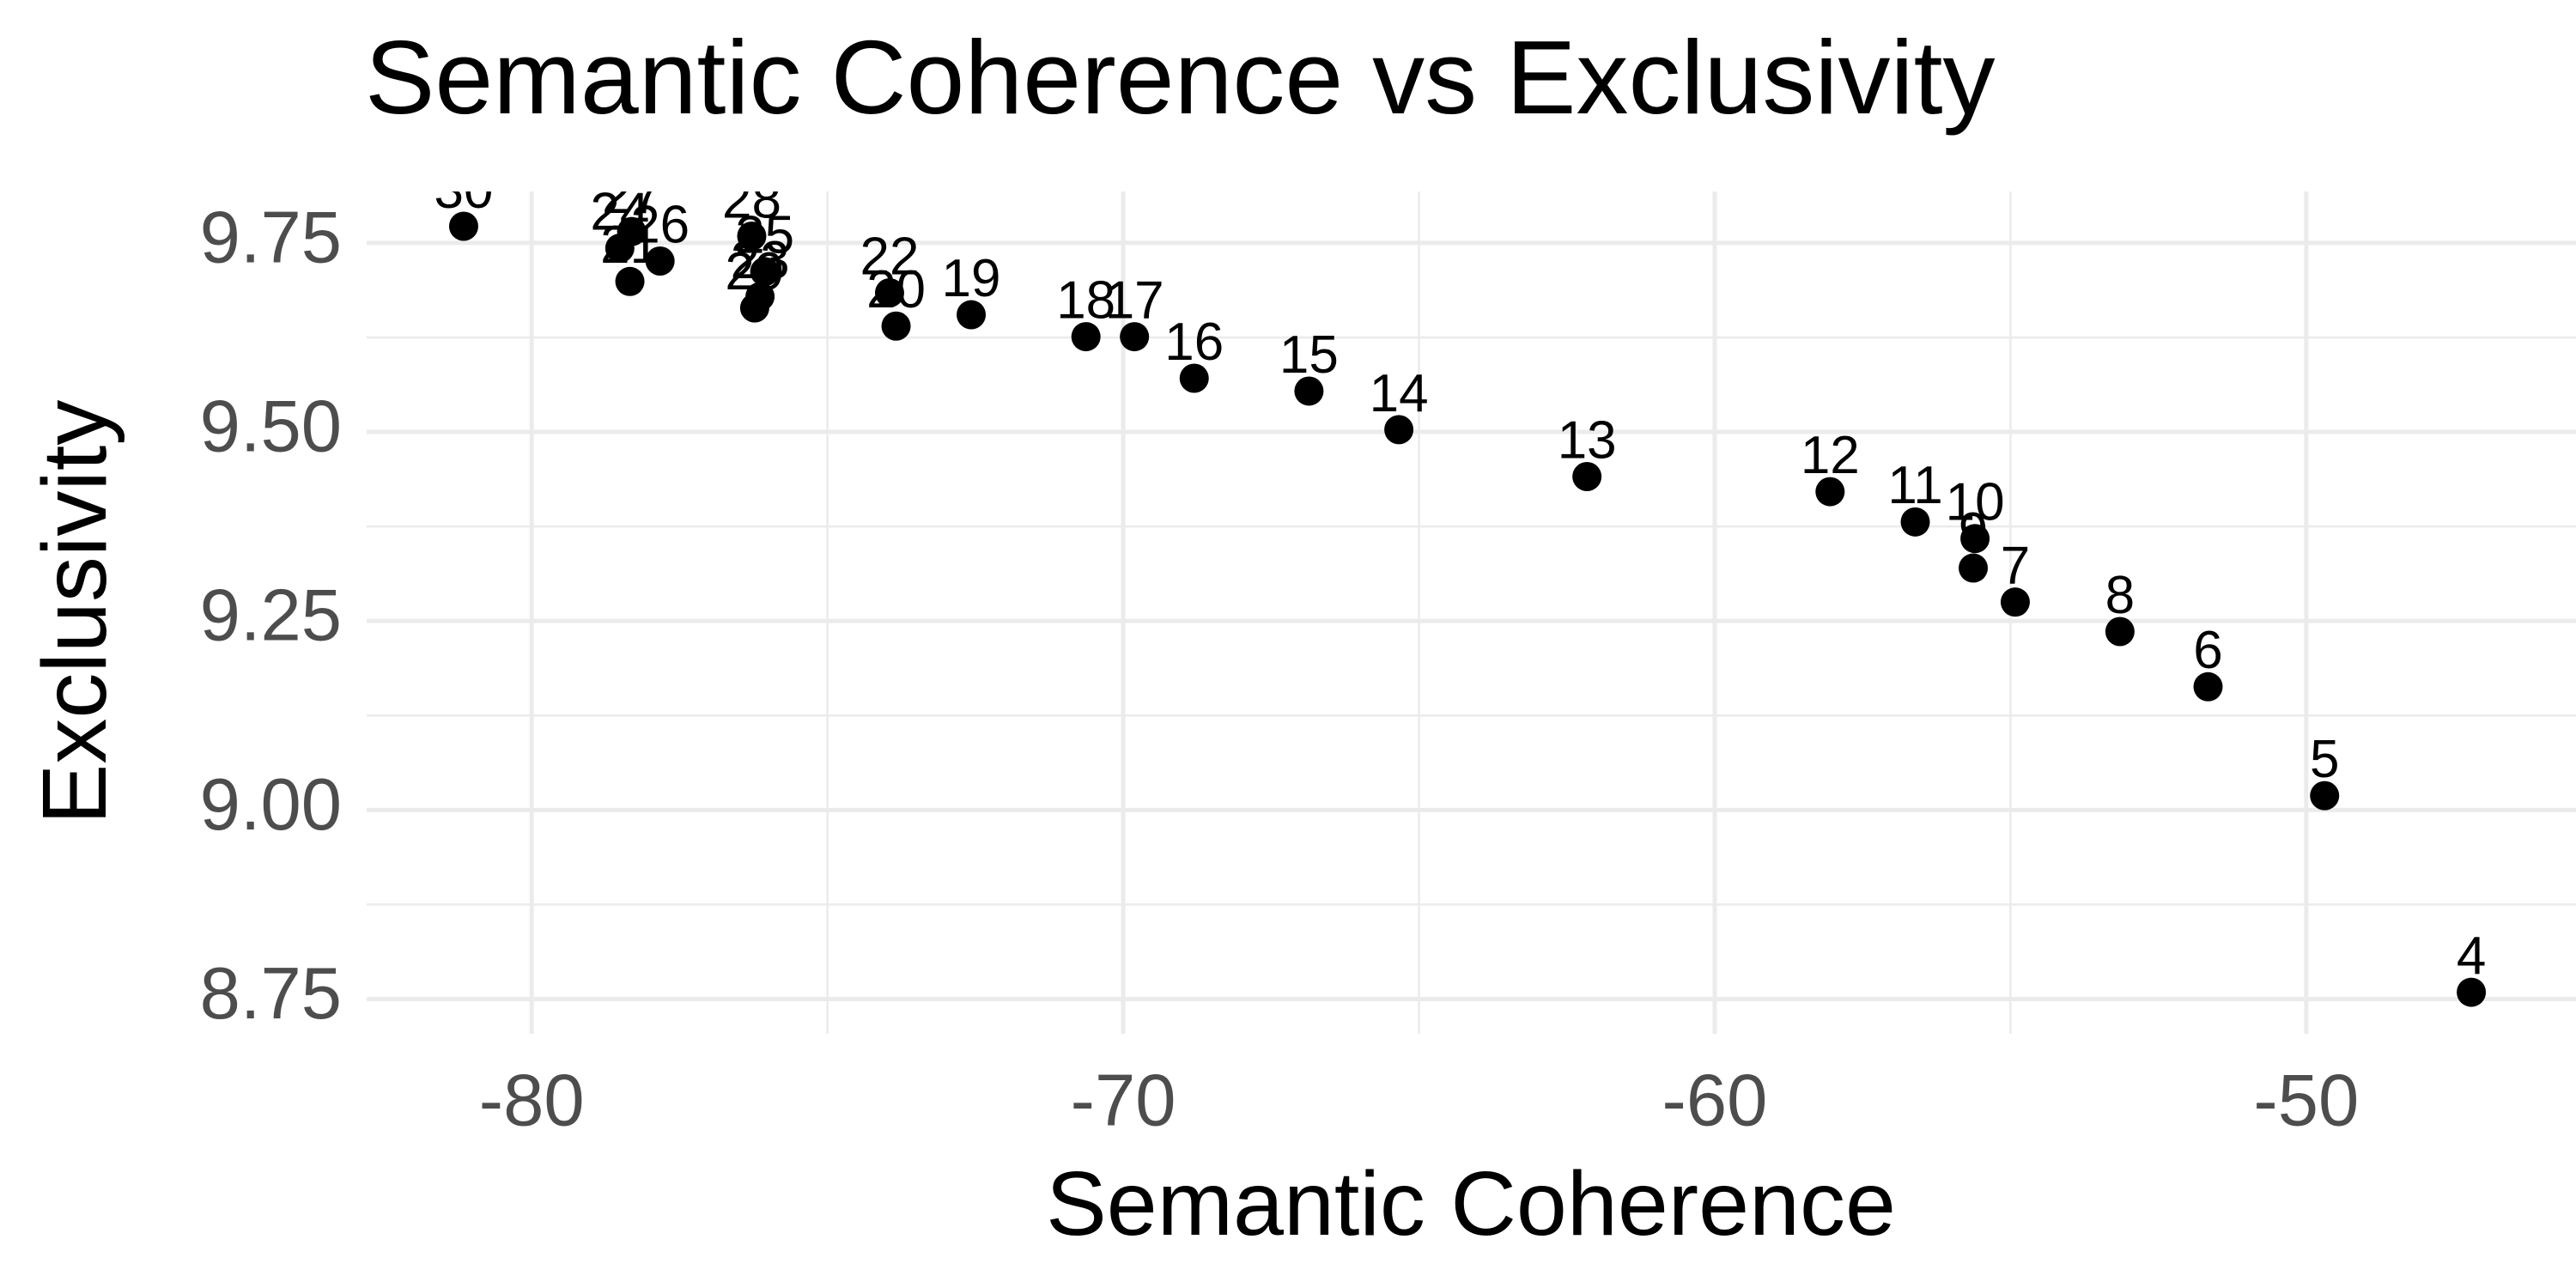 The height and width of the screenshot is (1288, 2576). I want to click on y-tick-label: 9.50, so click(271, 426).